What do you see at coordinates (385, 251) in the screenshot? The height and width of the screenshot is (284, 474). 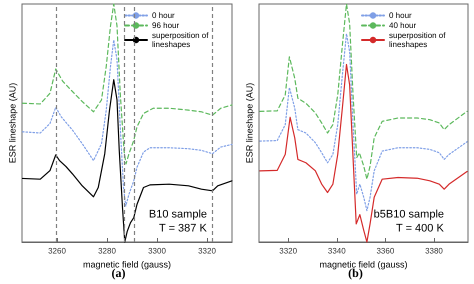 I see `x-tick-label: 3360` at bounding box center [385, 251].